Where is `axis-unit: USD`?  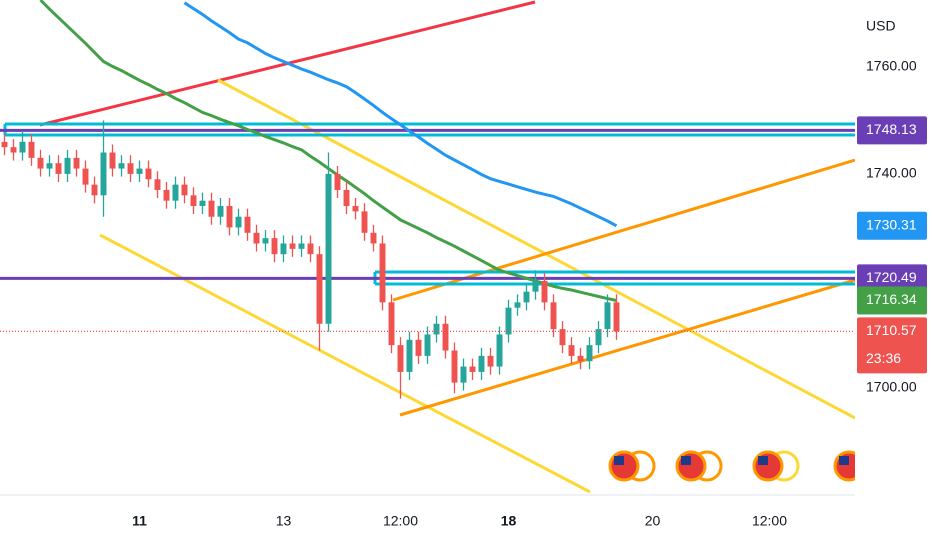
axis-unit: USD is located at coordinates (881, 26).